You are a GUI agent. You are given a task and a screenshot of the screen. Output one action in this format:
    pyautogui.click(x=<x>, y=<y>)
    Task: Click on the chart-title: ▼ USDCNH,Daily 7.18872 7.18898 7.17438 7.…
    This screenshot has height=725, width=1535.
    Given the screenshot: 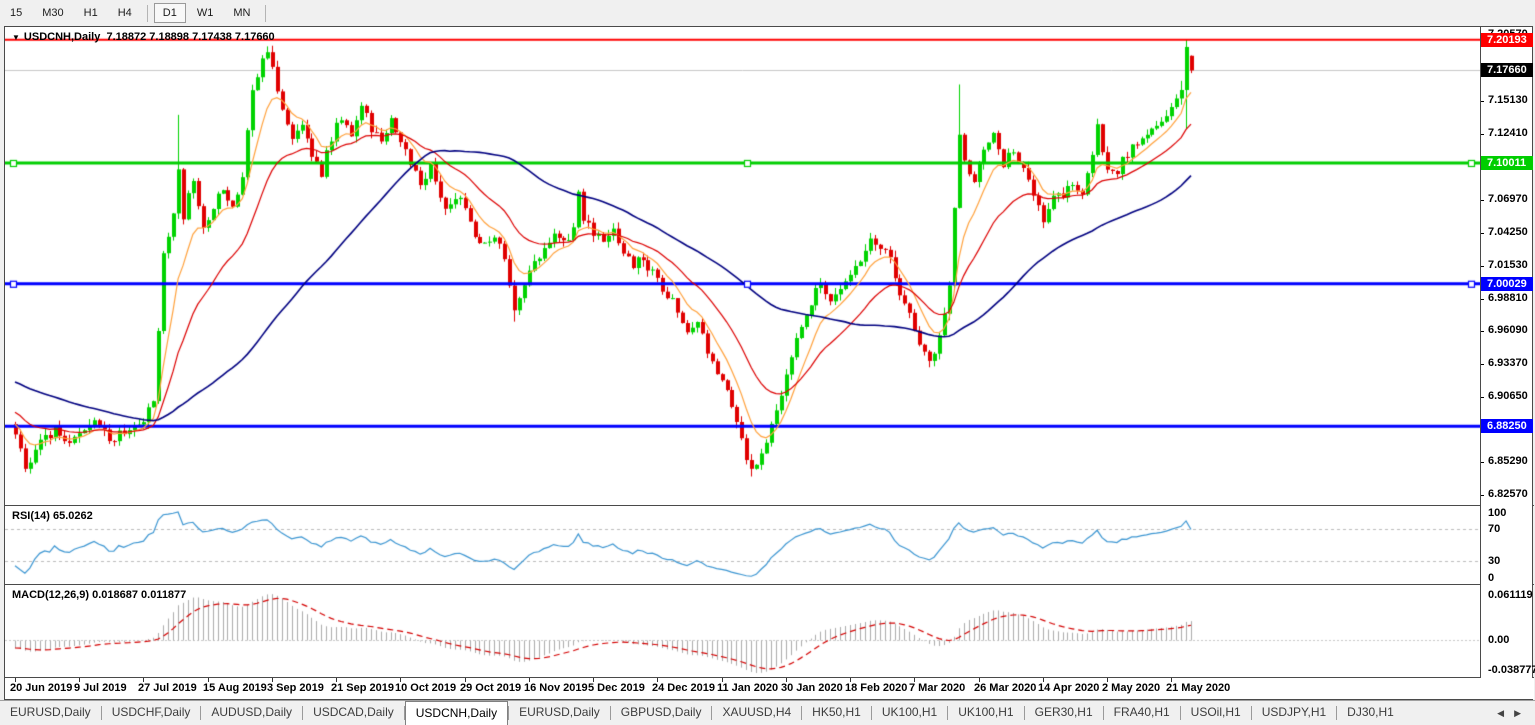 What is the action you would take?
    pyautogui.click(x=143, y=37)
    